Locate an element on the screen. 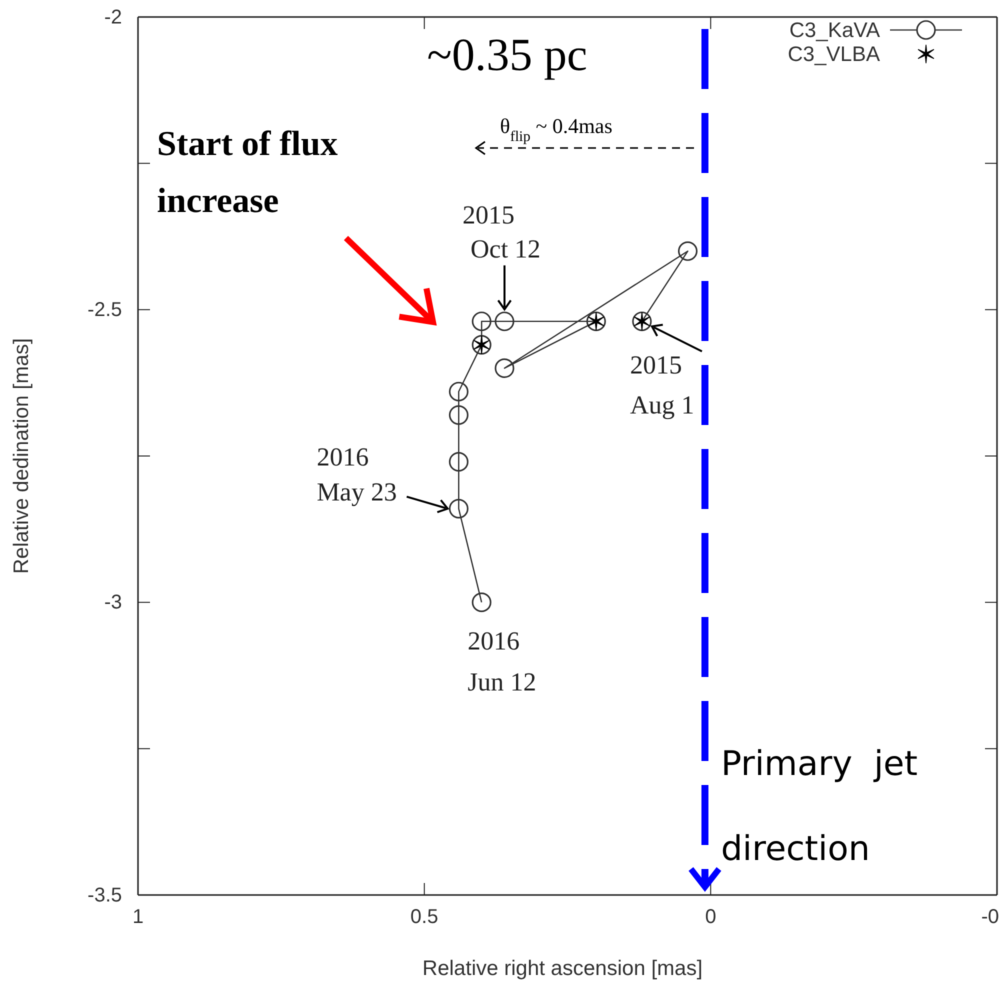  x-tick-label: -0 is located at coordinates (990, 917).